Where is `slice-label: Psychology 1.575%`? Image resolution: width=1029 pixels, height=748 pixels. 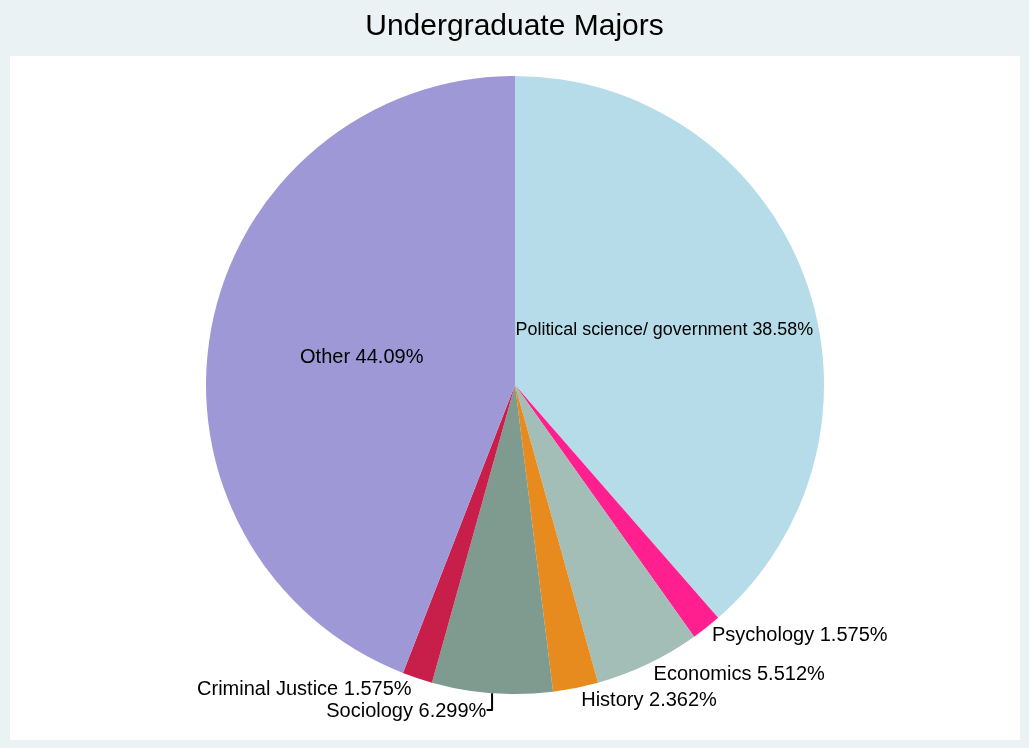
slice-label: Psychology 1.575% is located at coordinates (799, 634).